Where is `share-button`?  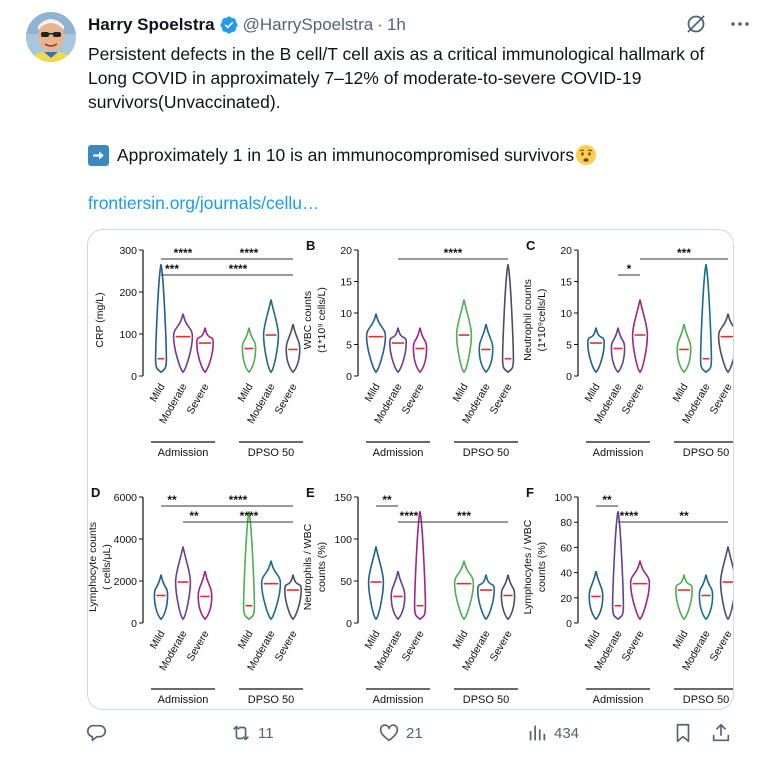
share-button is located at coordinates (721, 733).